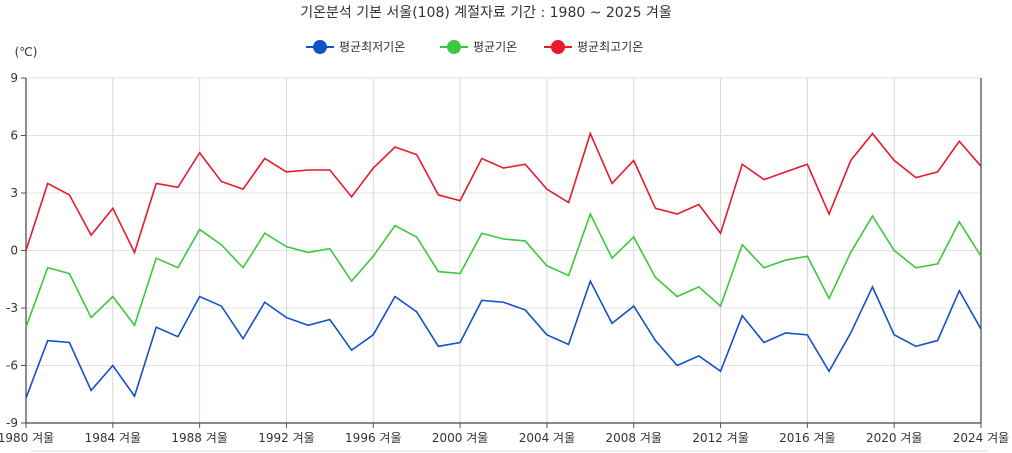 This screenshot has height=453, width=1012. I want to click on x-tick-label: 1980 겨울, so click(27, 438).